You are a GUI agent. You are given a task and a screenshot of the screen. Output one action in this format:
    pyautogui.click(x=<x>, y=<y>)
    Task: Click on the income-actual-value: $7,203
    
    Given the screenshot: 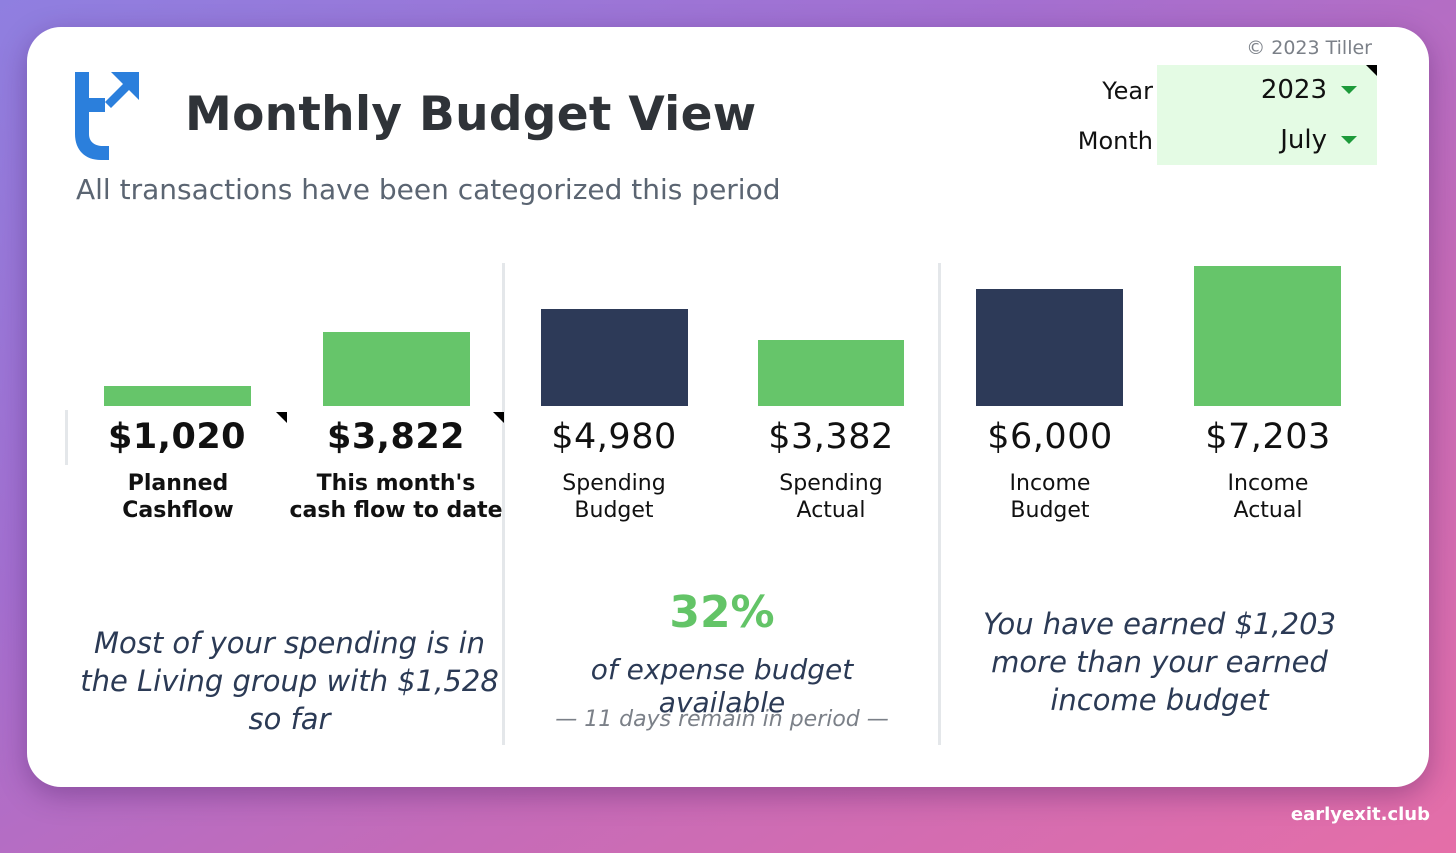 What is the action you would take?
    pyautogui.click(x=1268, y=437)
    